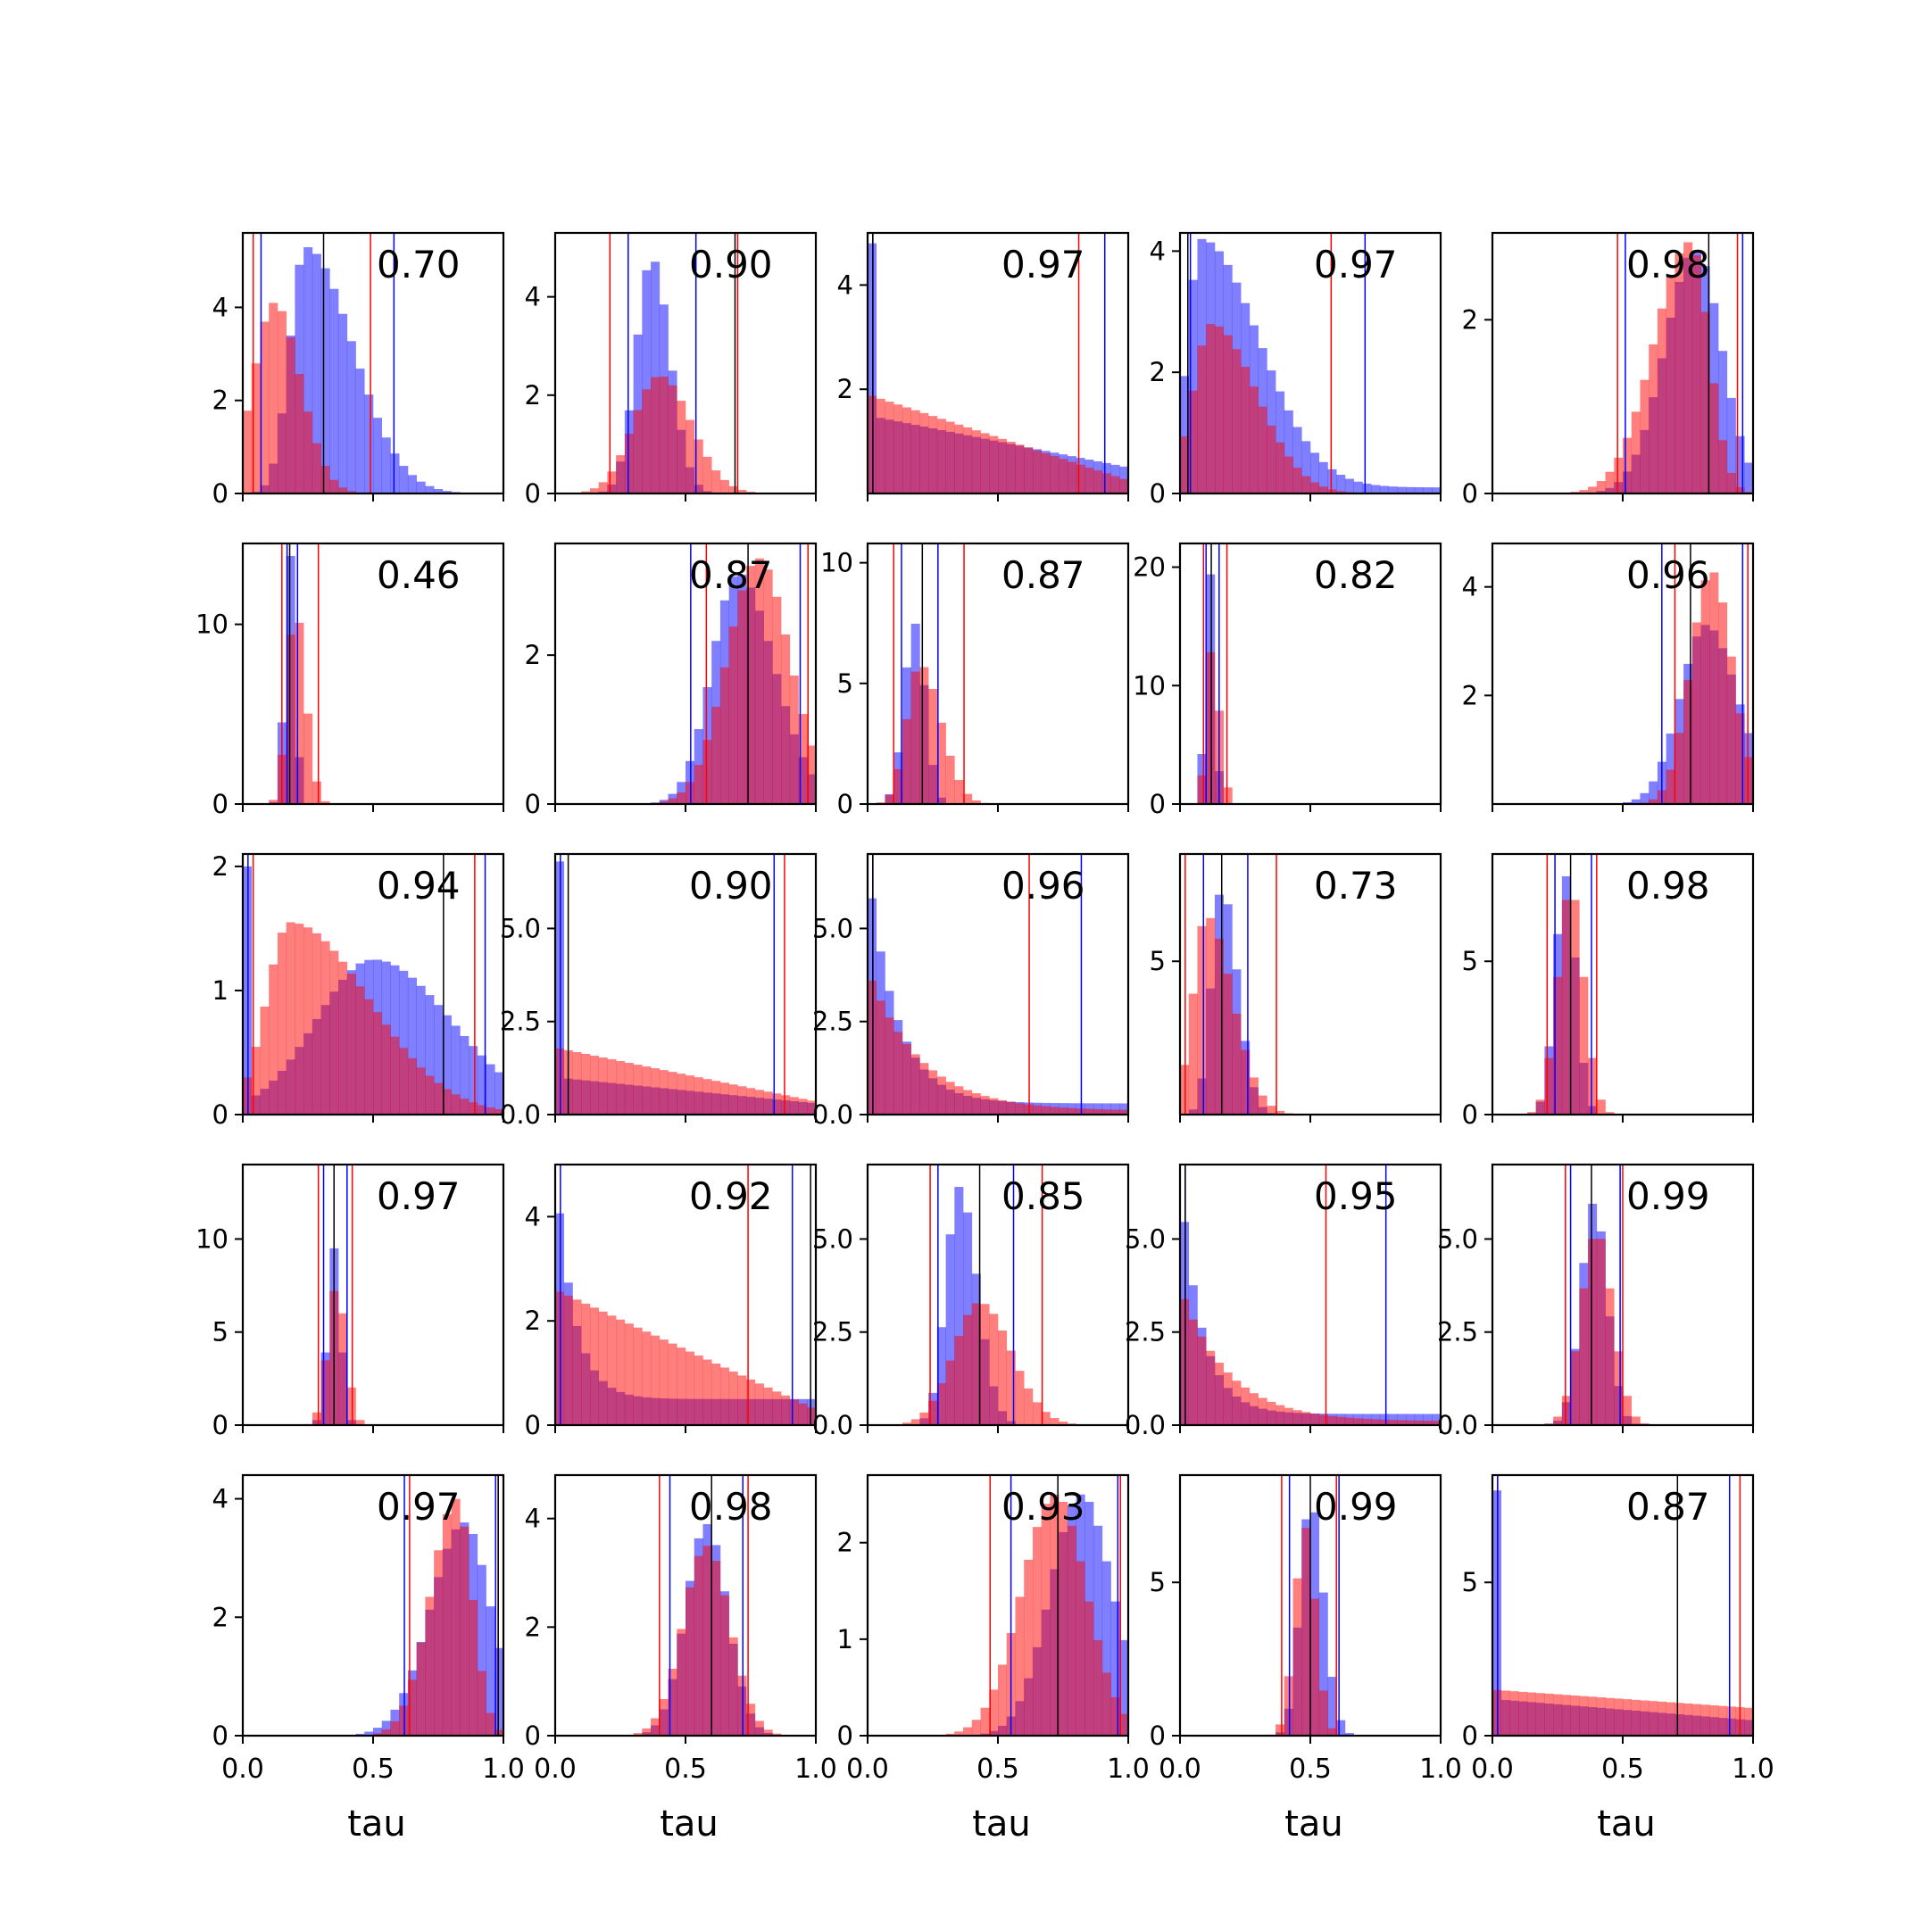  I want to click on panel-6-red-bar, so click(768, 686).